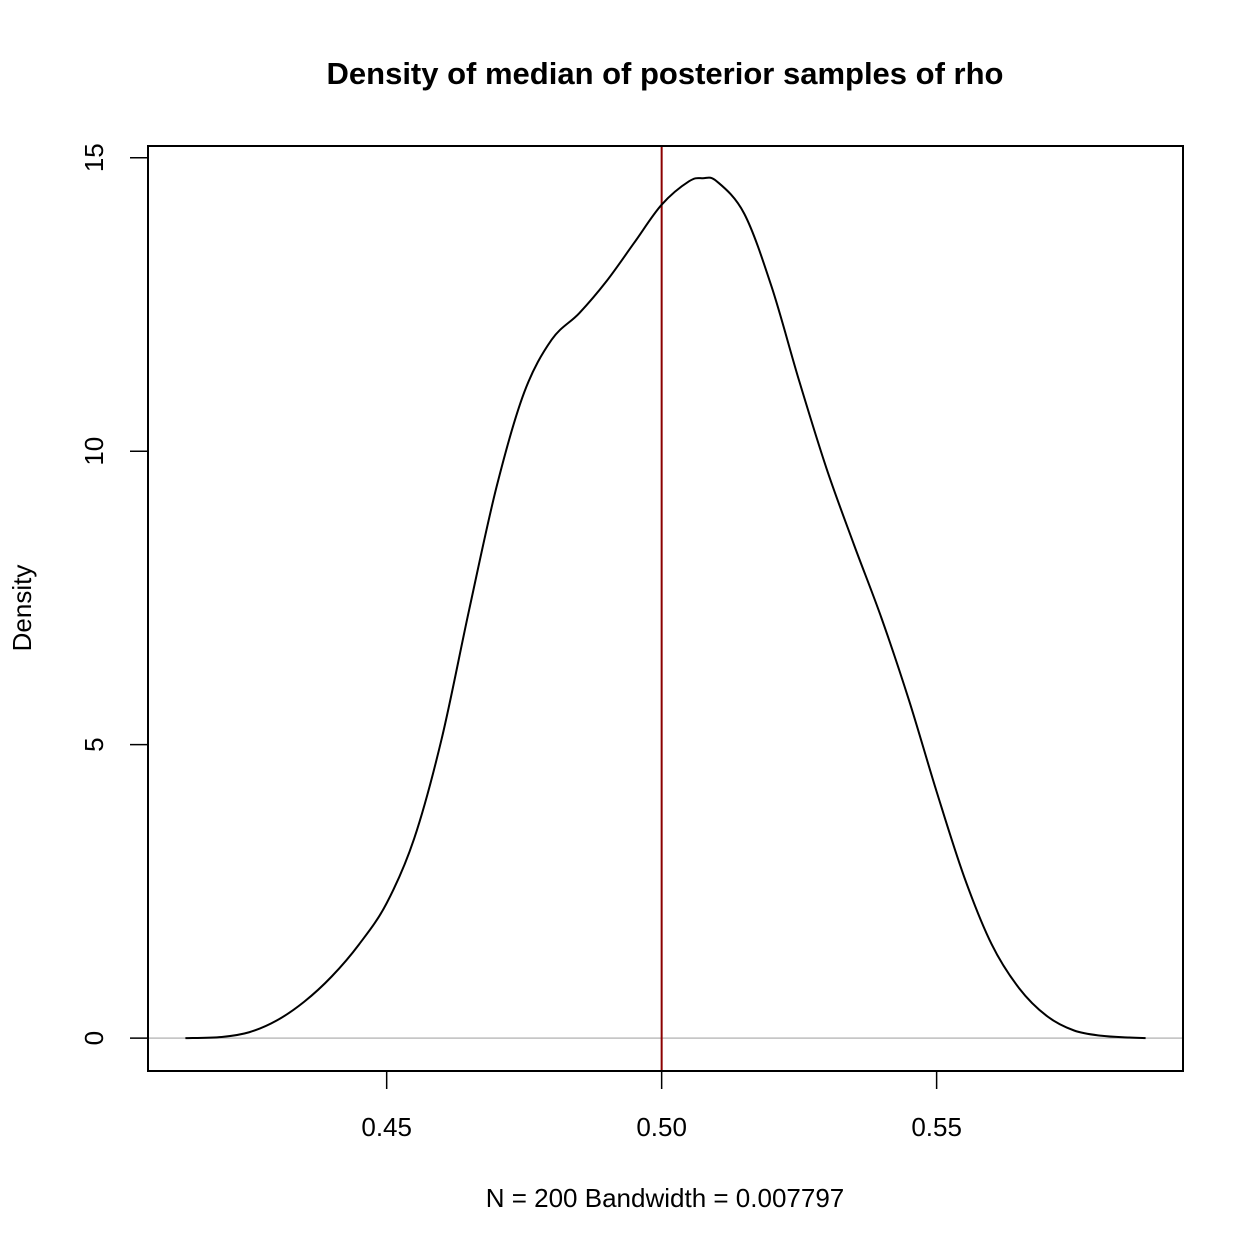  I want to click on y-tick-label: 15, so click(94, 157).